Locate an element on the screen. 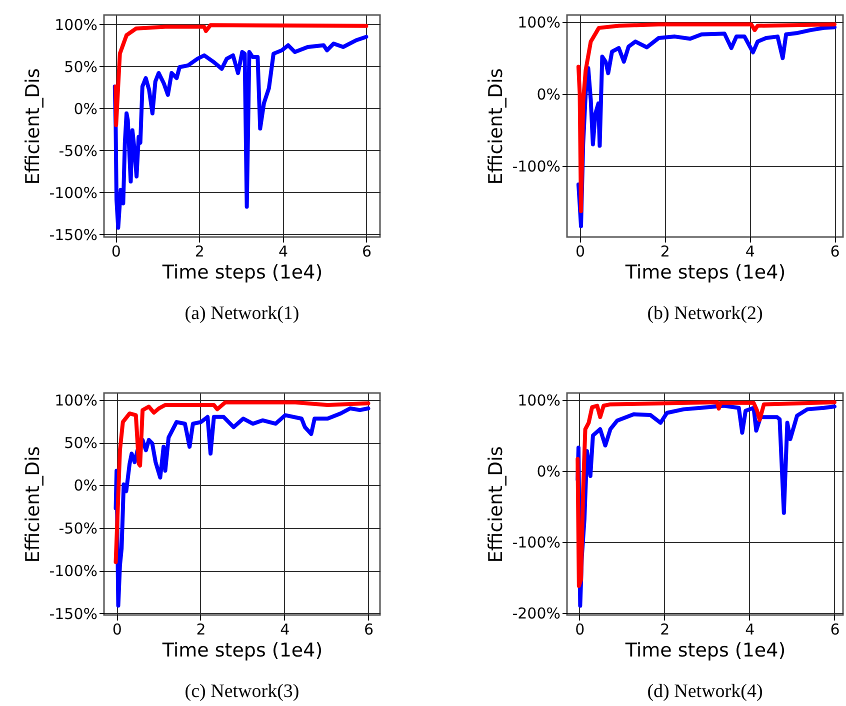 The height and width of the screenshot is (706, 846). y-tick-label: -200% is located at coordinates (536, 613).